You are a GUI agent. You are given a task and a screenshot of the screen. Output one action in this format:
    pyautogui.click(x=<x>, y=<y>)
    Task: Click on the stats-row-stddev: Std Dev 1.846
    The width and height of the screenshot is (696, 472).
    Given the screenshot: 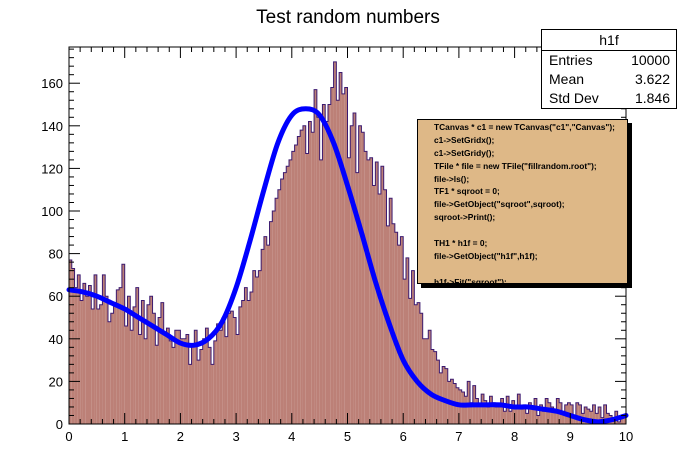 What is the action you would take?
    pyautogui.click(x=609, y=98)
    